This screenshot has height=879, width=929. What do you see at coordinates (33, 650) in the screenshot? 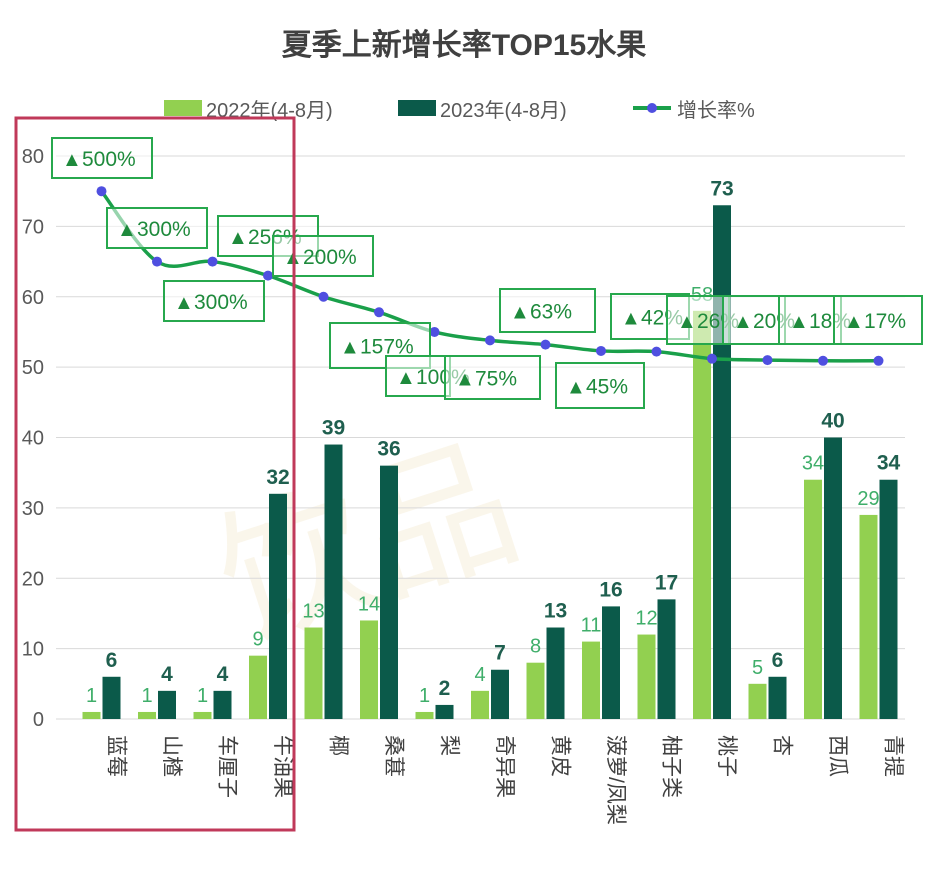
I see `y-tick-label: 10` at bounding box center [33, 650].